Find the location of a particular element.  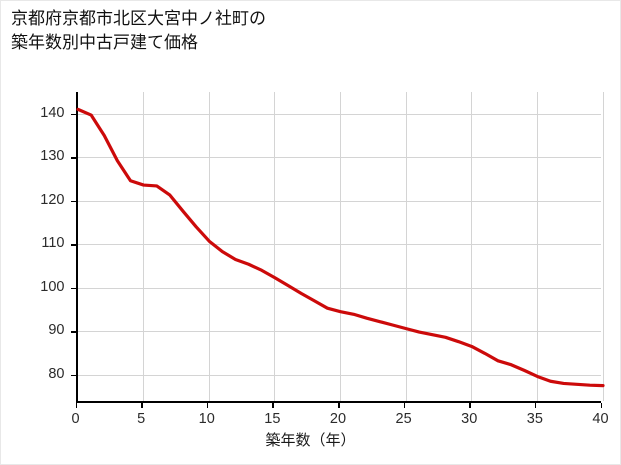

y-tick-label: 90 is located at coordinates (56, 330).